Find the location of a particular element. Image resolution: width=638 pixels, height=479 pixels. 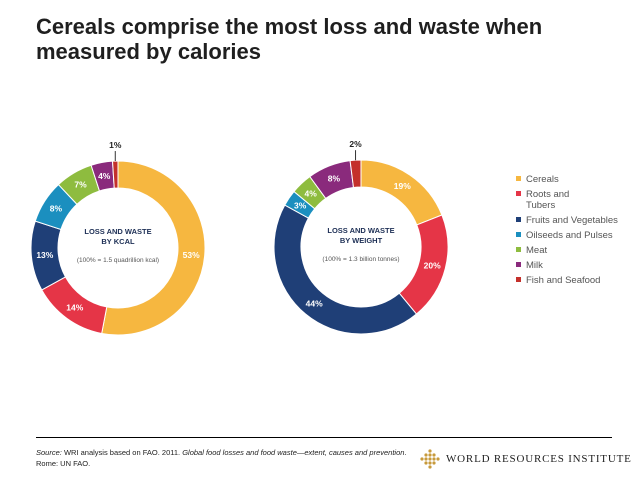

source-text-2: . Rome: UN FAO. is located at coordinates (221, 458).